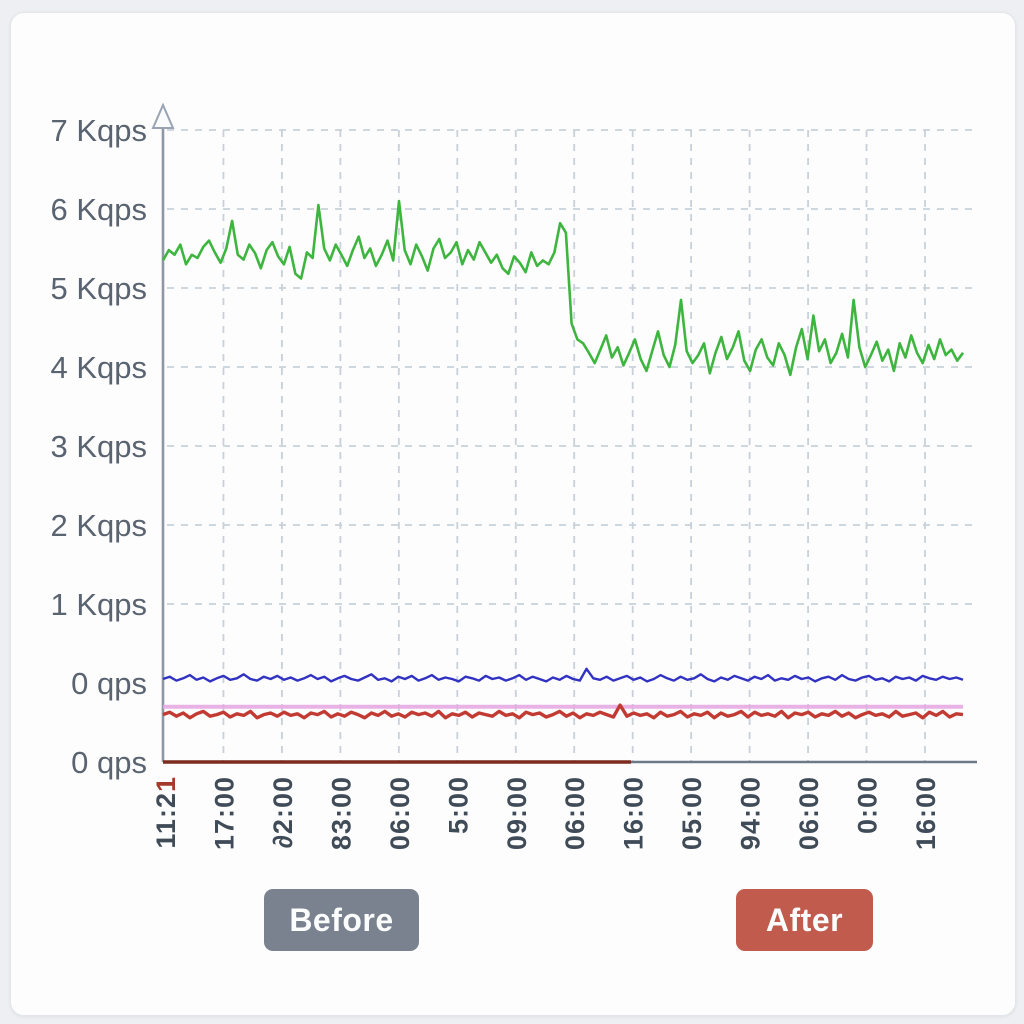 The image size is (1024, 1024). I want to click on x-tick-label: 94:00, so click(751, 813).